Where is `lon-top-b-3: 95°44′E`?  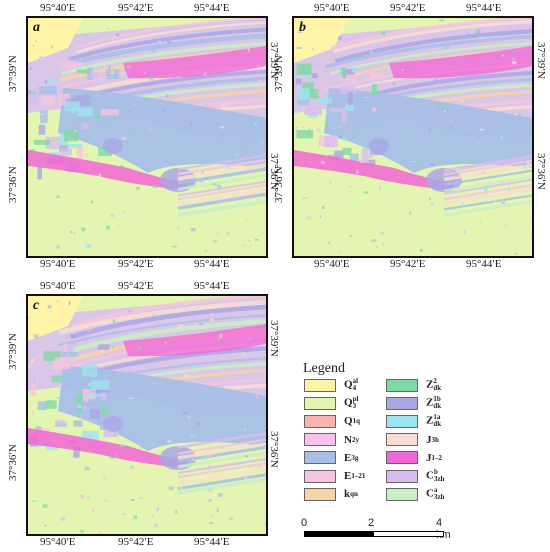 lon-top-b-3: 95°44′E is located at coordinates (484, 8).